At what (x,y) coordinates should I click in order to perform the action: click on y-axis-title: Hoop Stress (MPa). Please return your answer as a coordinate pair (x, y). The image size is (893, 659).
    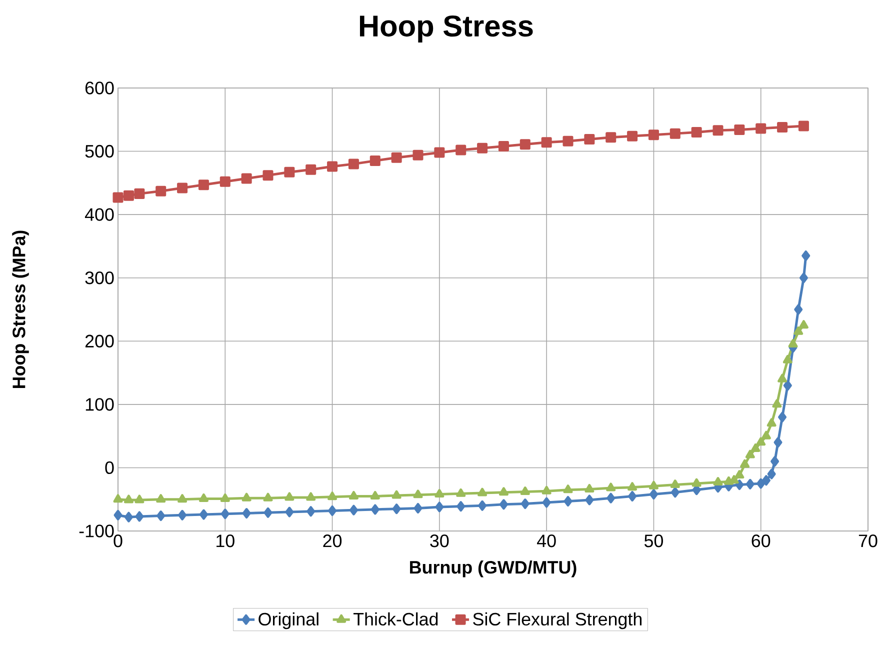
    Looking at the image, I should click on (20, 309).